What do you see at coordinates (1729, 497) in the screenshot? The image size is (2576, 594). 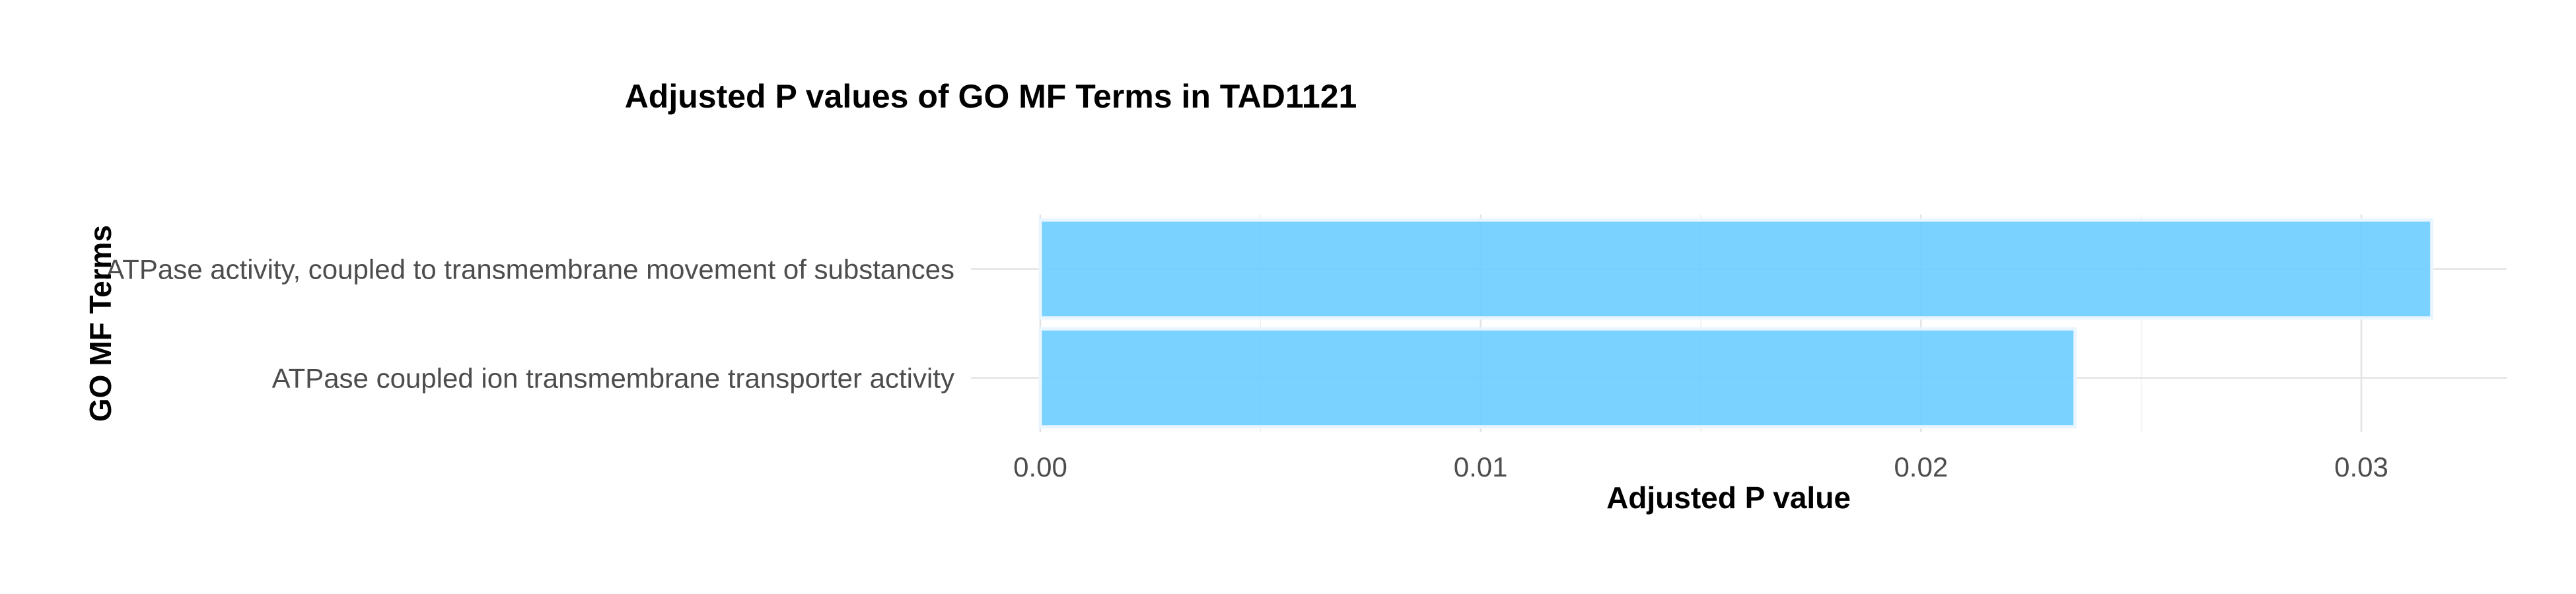 I see `x-axis-title: Adjusted P value` at bounding box center [1729, 497].